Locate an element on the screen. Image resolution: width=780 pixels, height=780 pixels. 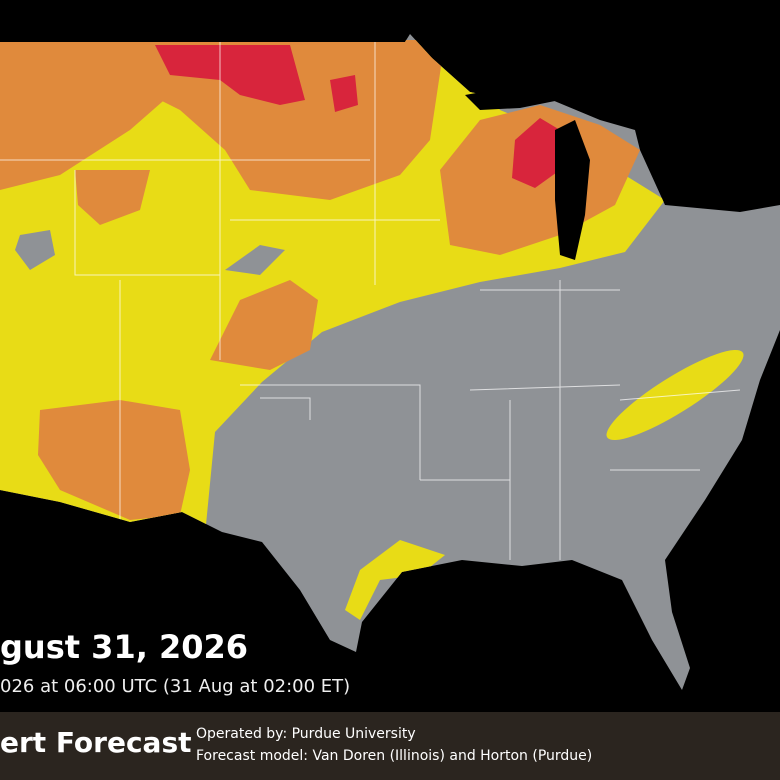
date-title: gust 31, 2026 is located at coordinates (124, 647).